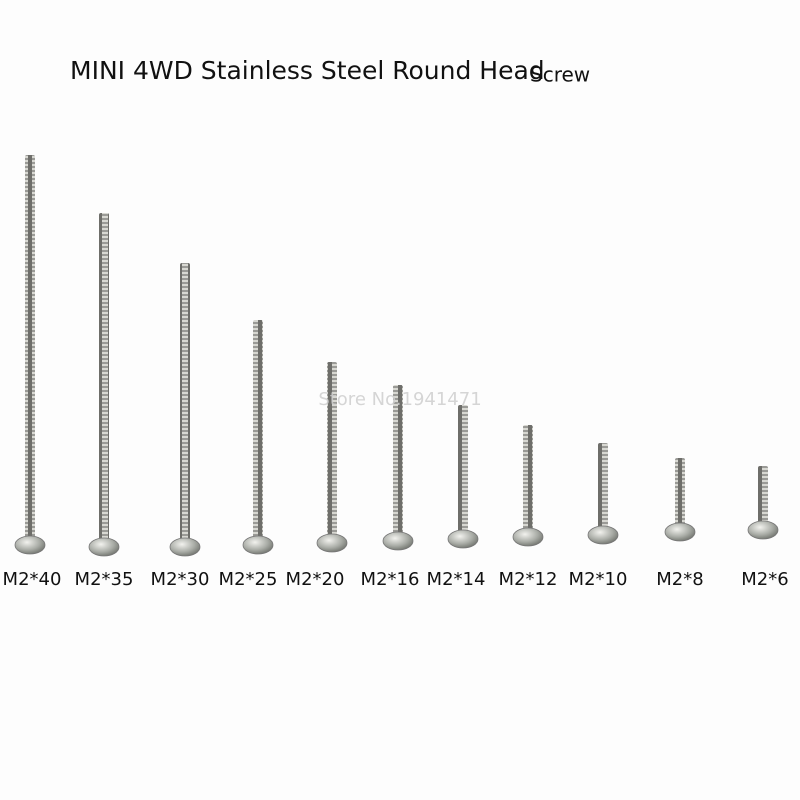  Describe the element at coordinates (248, 579) in the screenshot. I see `screw-label: M2*25` at that location.